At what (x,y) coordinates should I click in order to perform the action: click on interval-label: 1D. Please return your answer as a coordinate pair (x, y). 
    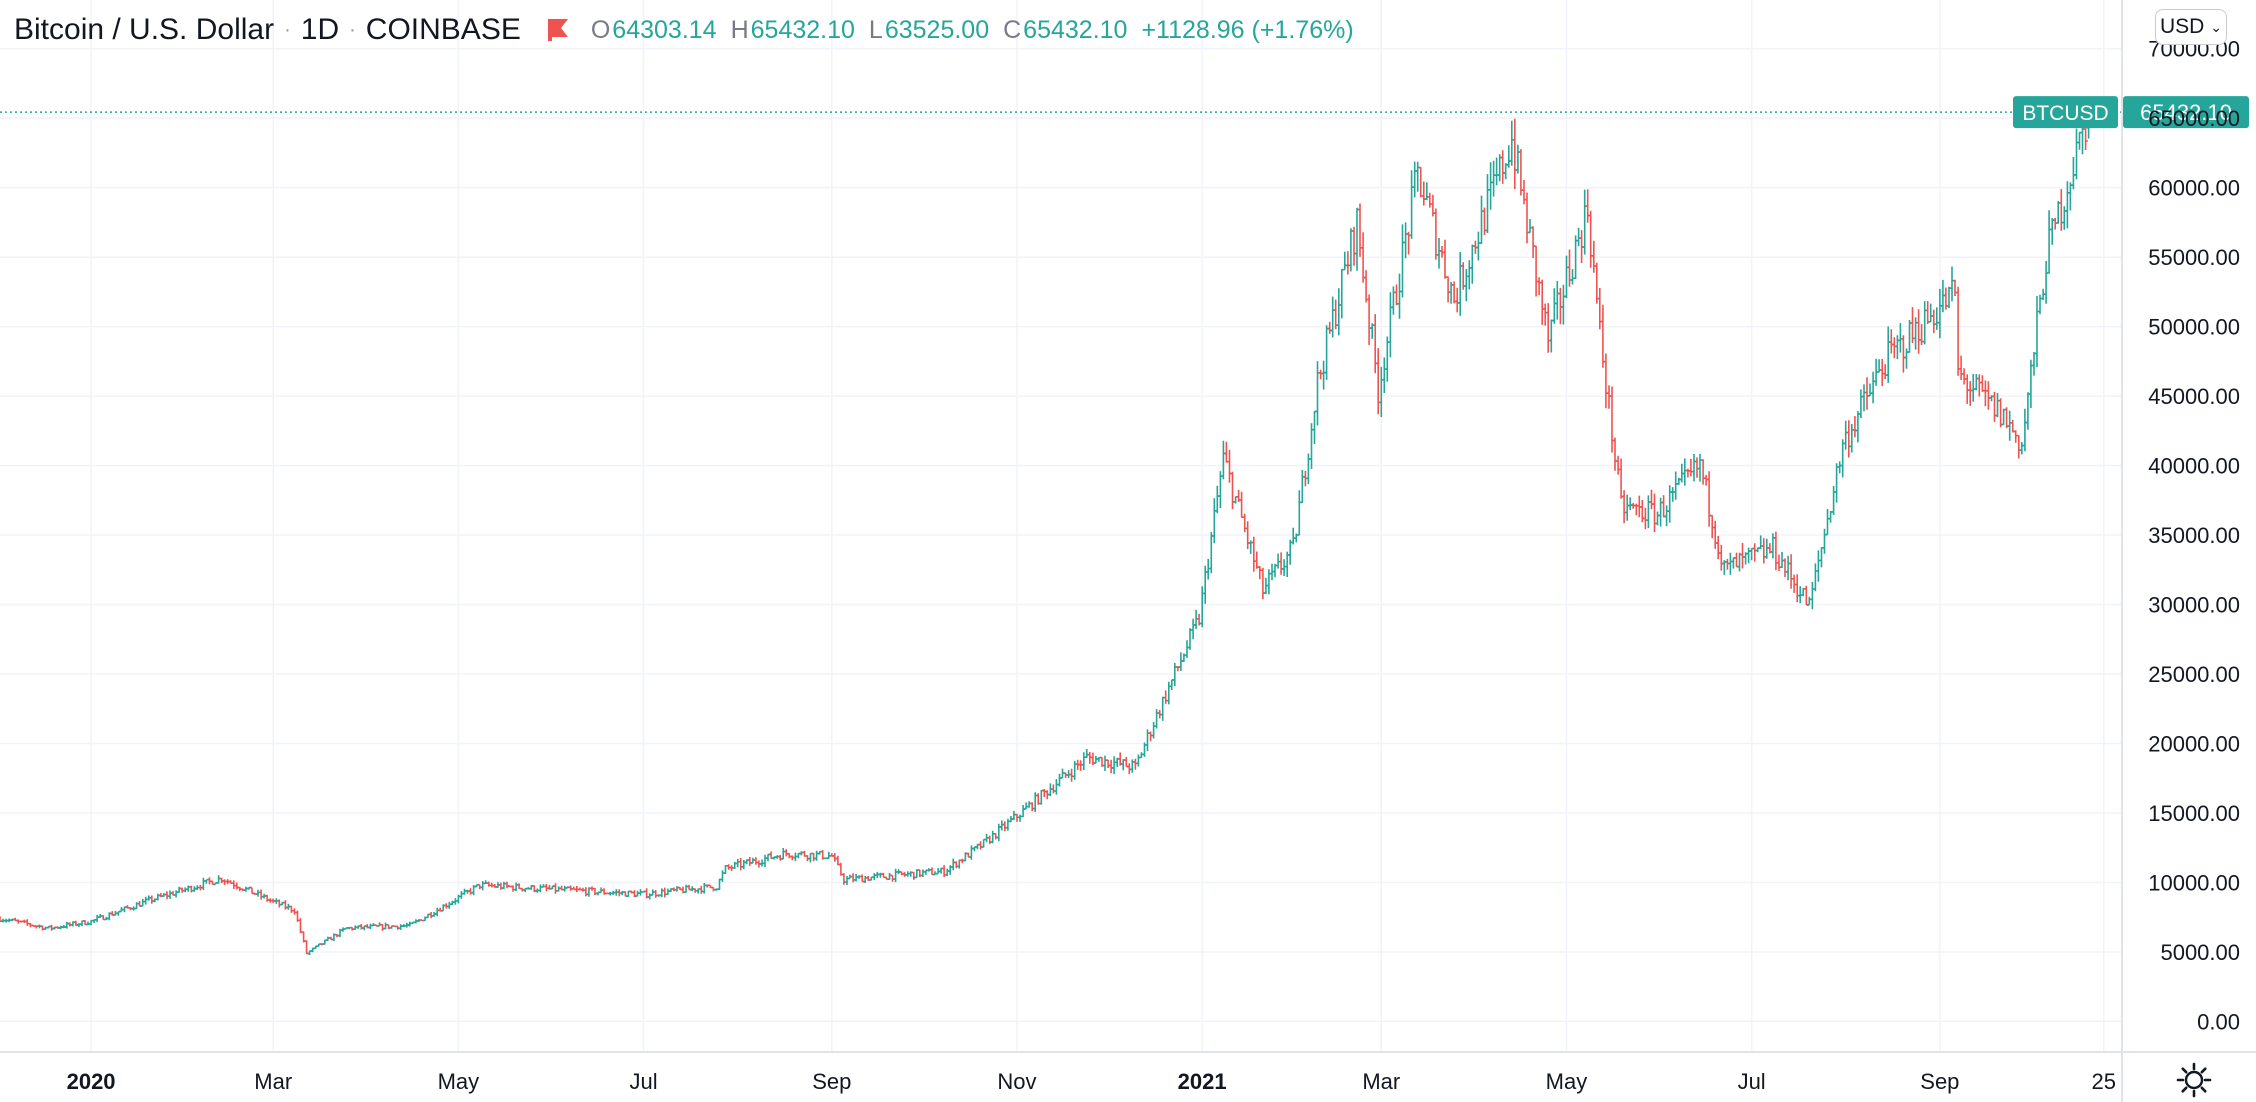
    Looking at the image, I should click on (320, 29).